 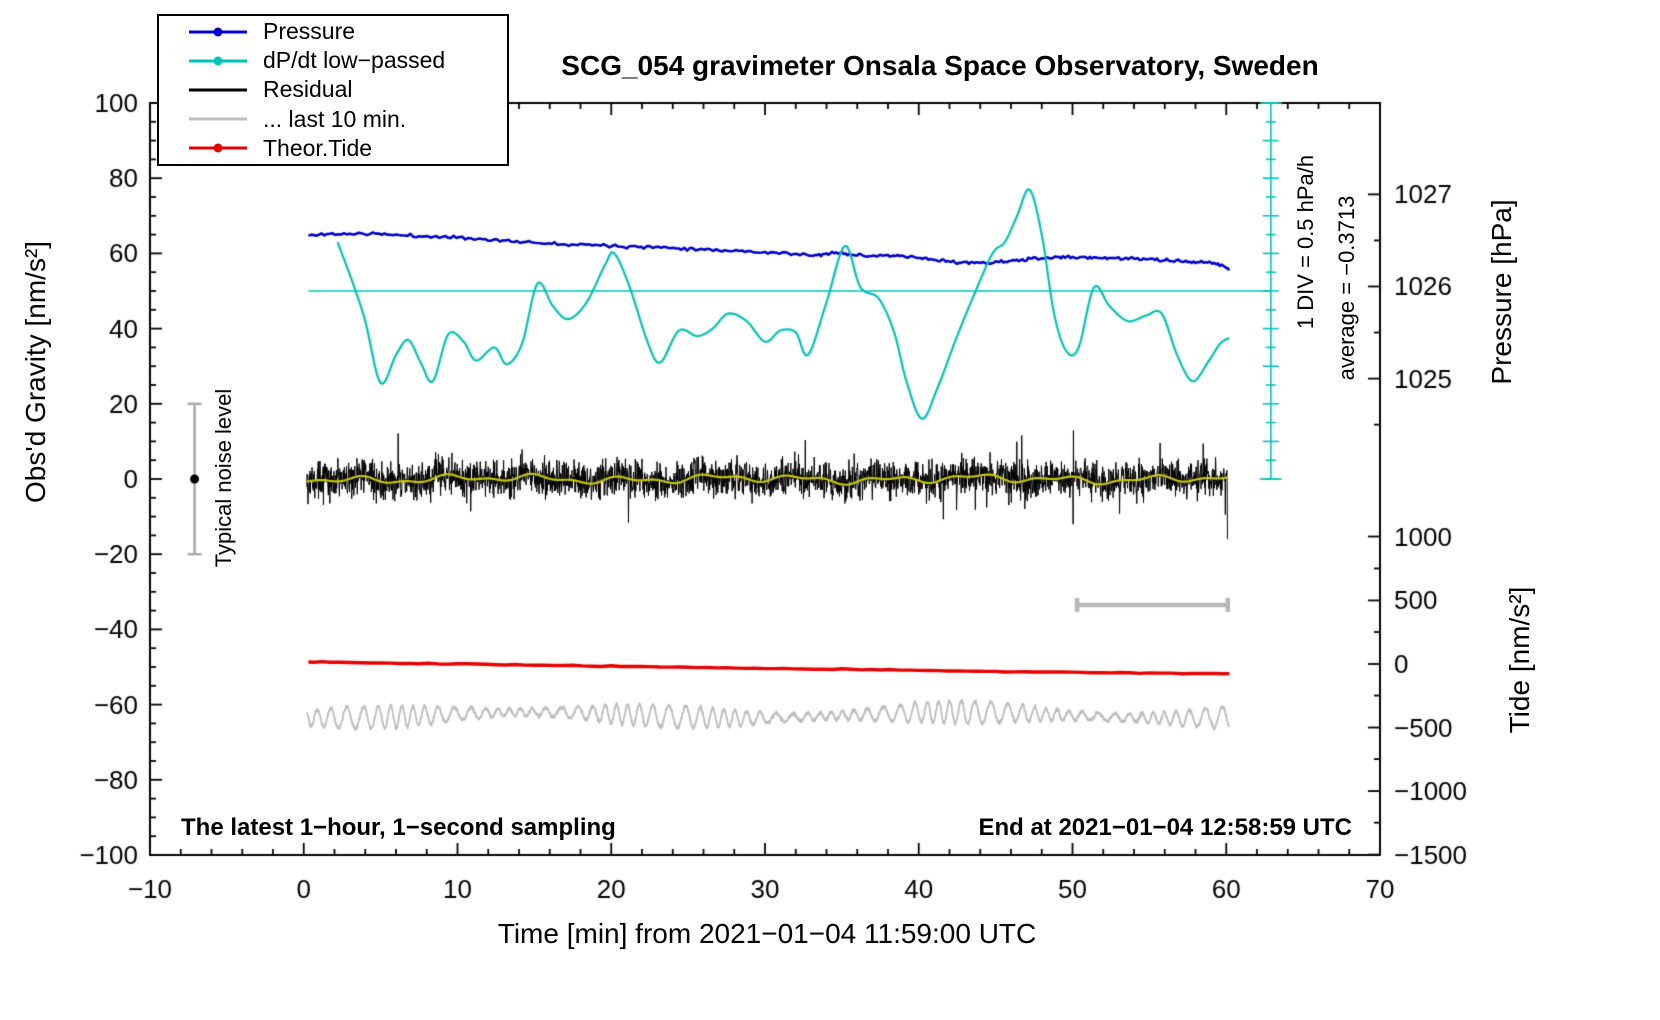 I want to click on legend-label-tide: Theor.Tide, so click(x=318, y=147).